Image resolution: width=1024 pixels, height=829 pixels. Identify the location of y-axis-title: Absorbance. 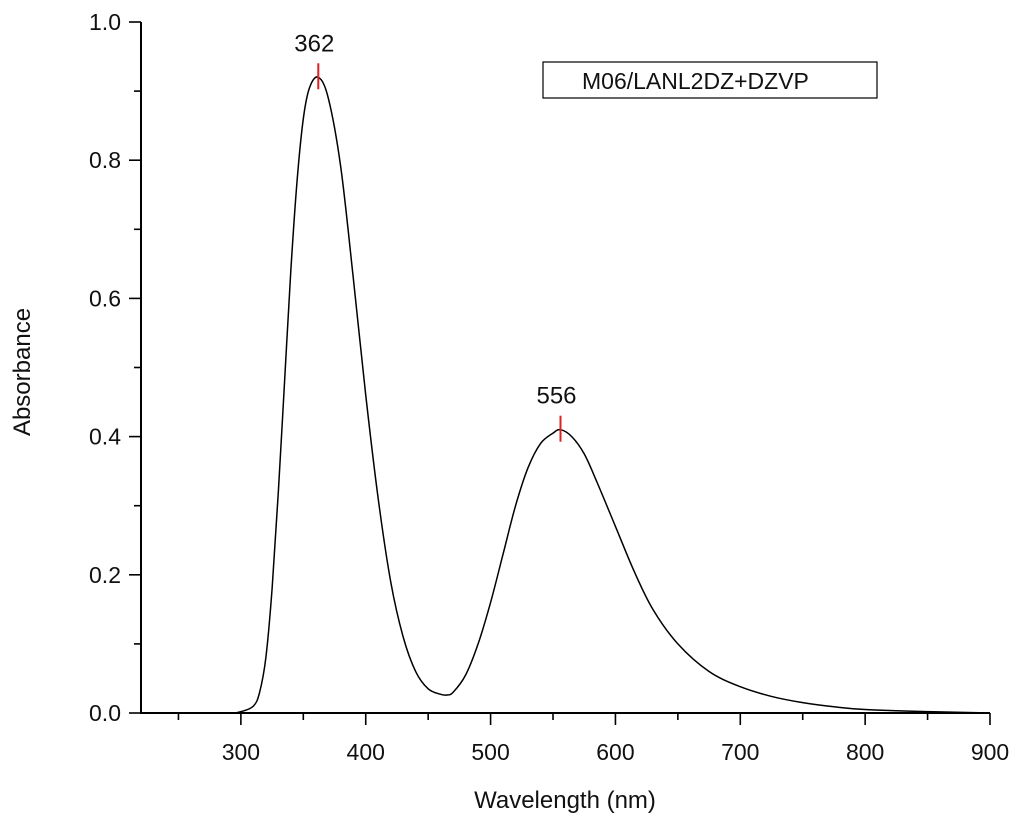
(22, 372).